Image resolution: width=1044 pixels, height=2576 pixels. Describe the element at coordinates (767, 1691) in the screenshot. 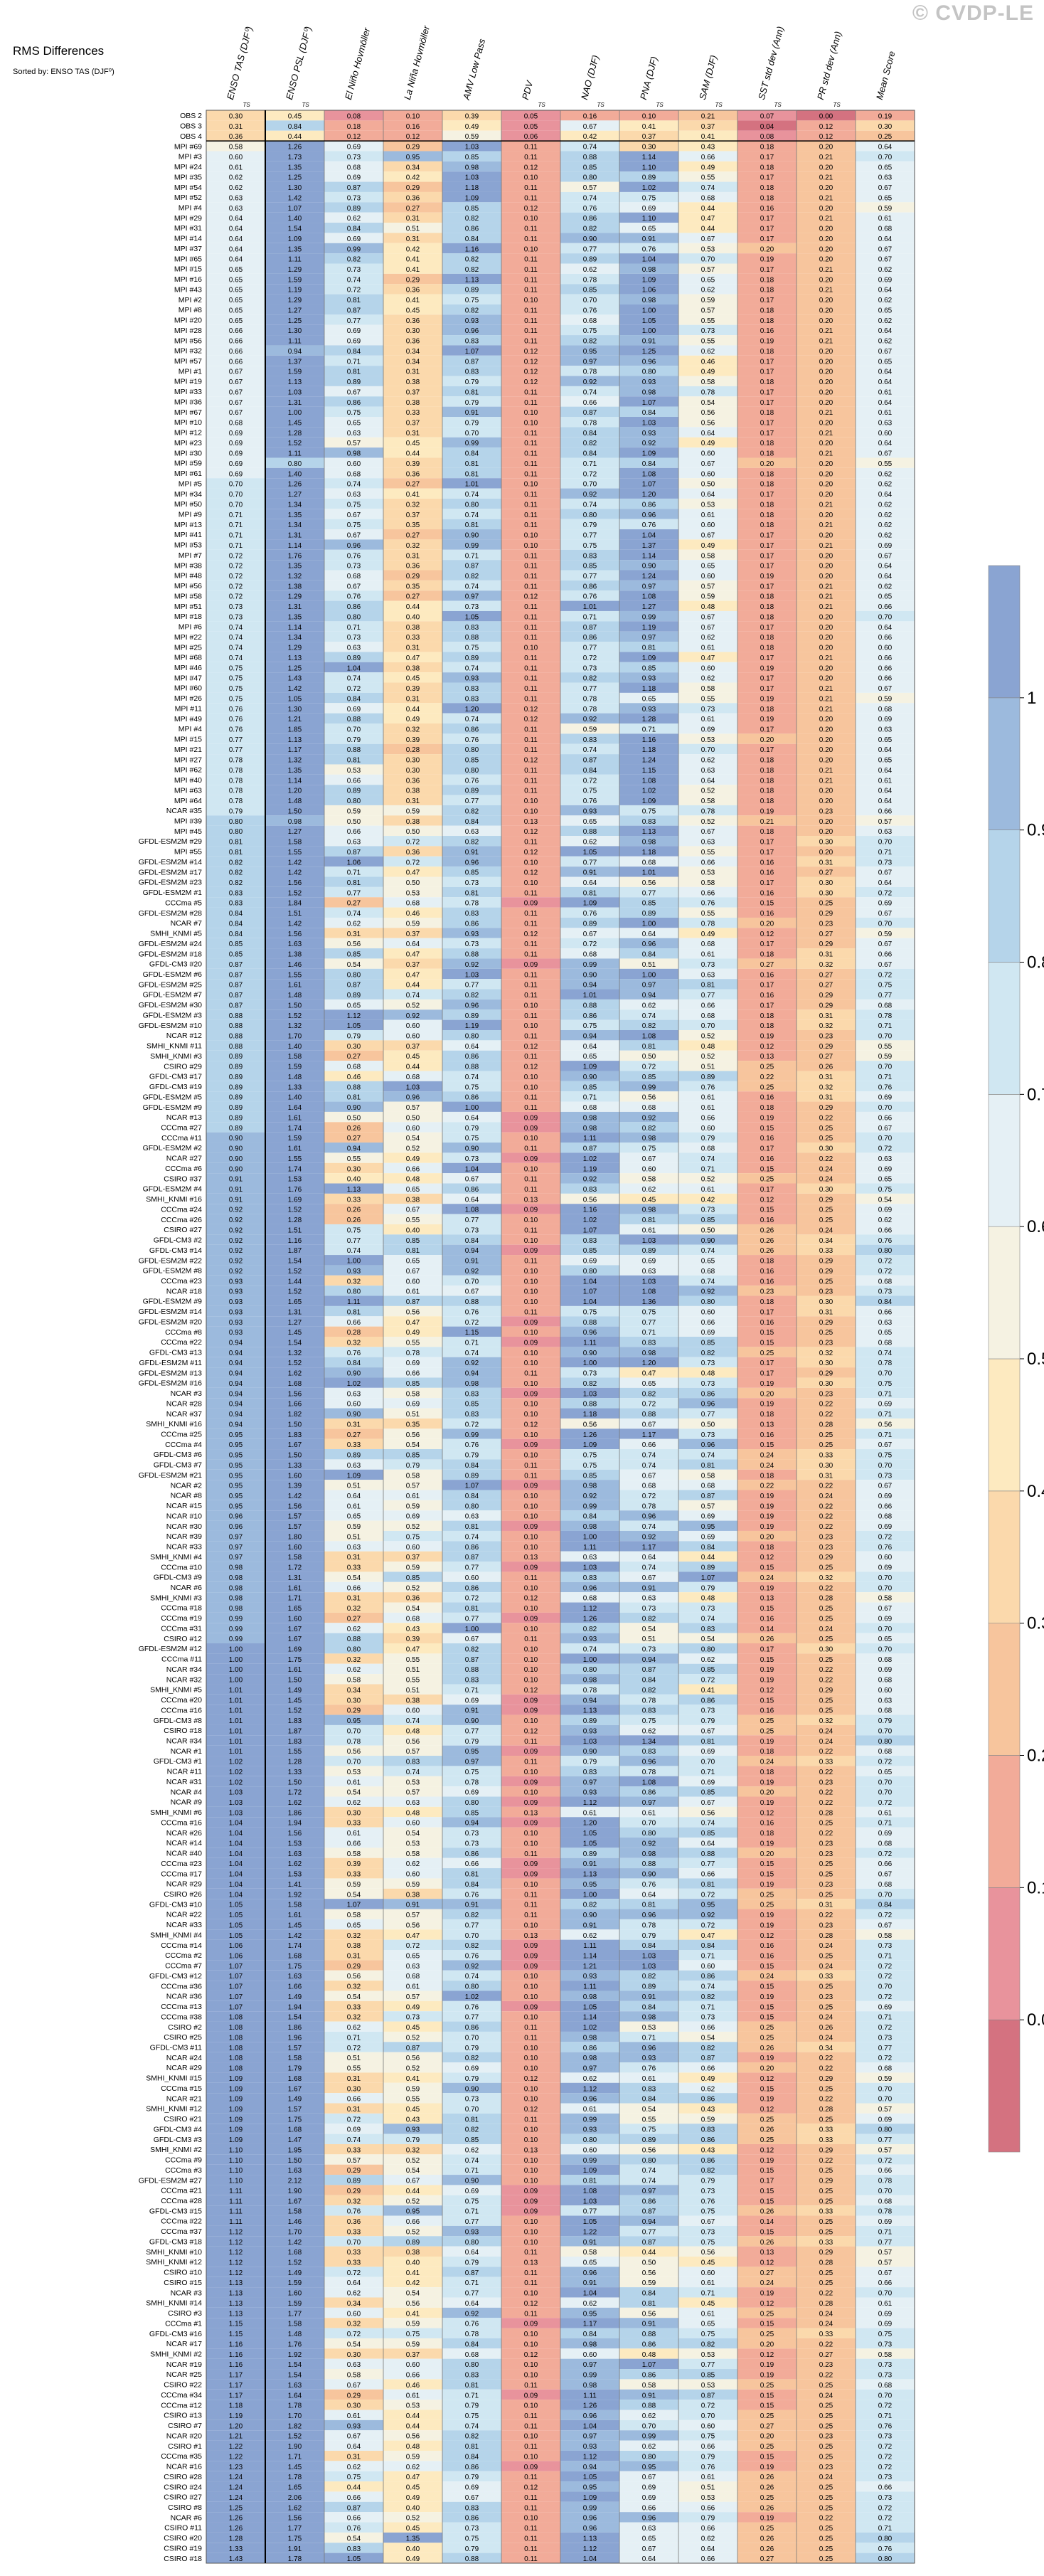

I see `cell-value: 0.12` at that location.